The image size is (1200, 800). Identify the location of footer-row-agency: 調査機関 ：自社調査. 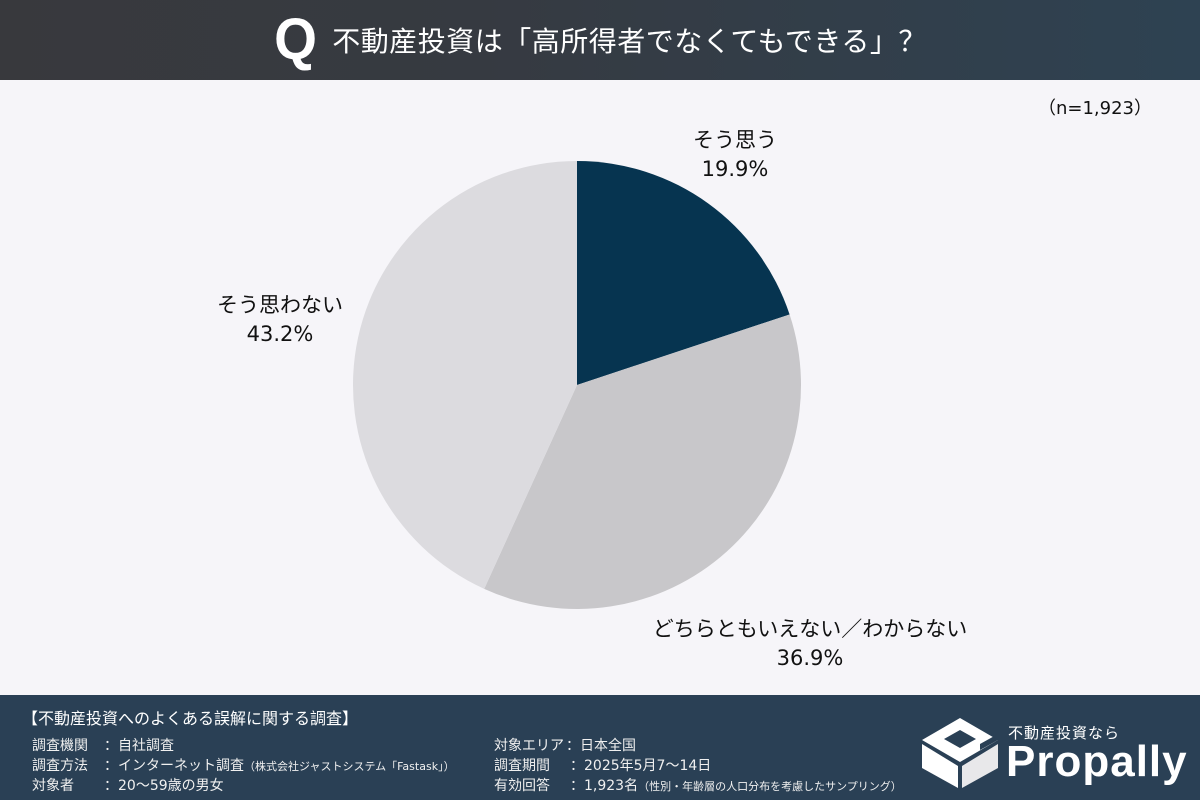
(103, 746).